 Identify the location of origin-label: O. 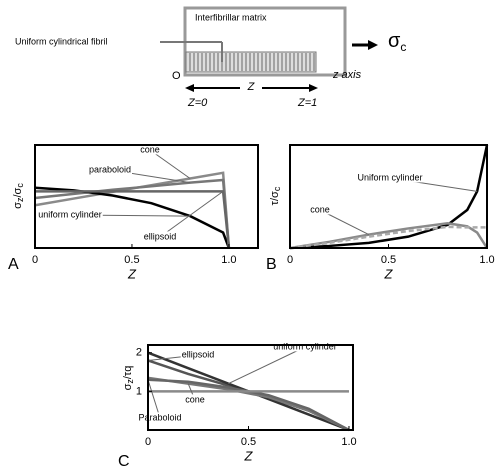
(176, 76).